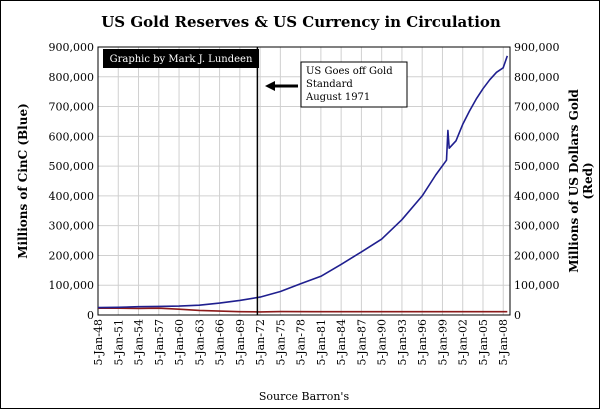 The image size is (600, 410). I want to click on x-tick-label: 5-Jan-93, so click(402, 342).